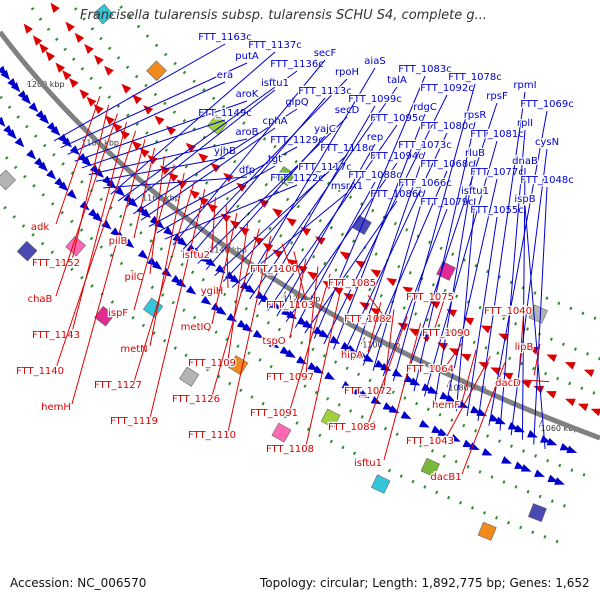 This screenshot has width=600, height=604. I want to click on reverse-gene-label: FTT_1103, so click(290, 305).